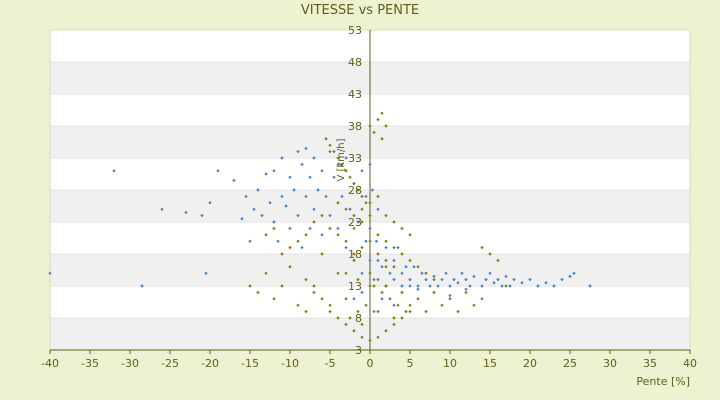 This screenshot has height=400, width=720. What do you see at coordinates (663, 381) in the screenshot?
I see `x-axis-label: Pente [%]` at bounding box center [663, 381].